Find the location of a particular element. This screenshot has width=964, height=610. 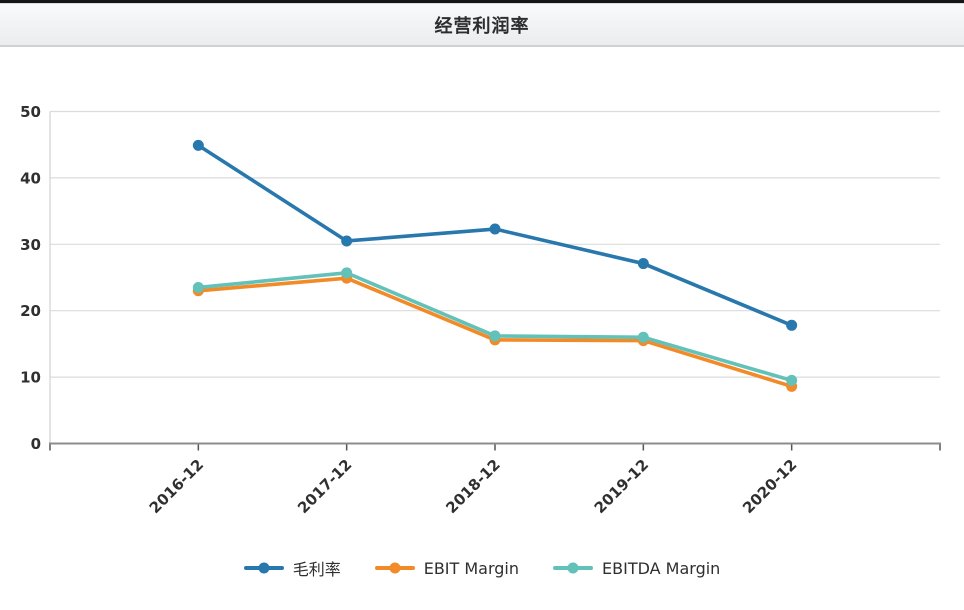

y-axis-tick-label: 30 is located at coordinates (30, 245).